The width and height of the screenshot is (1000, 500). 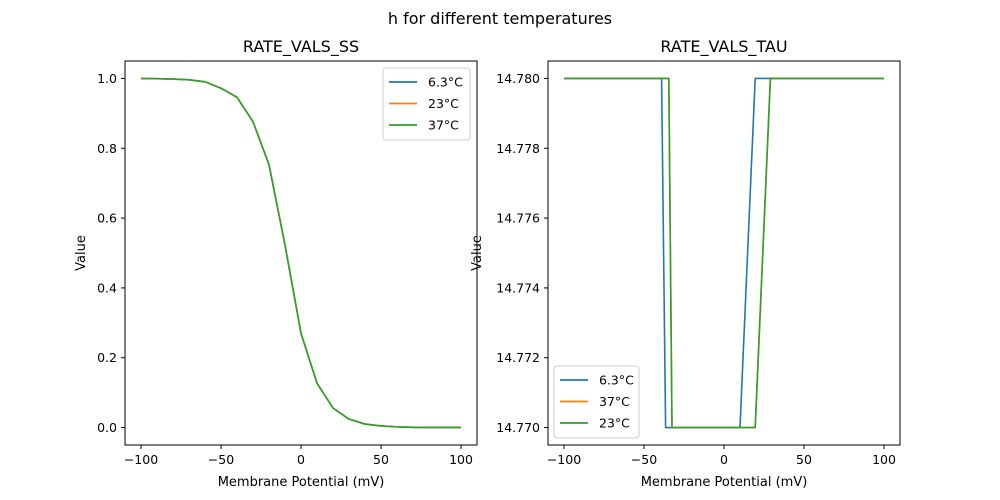 What do you see at coordinates (518, 78) in the screenshot?
I see `y-tick-label: 14.780` at bounding box center [518, 78].